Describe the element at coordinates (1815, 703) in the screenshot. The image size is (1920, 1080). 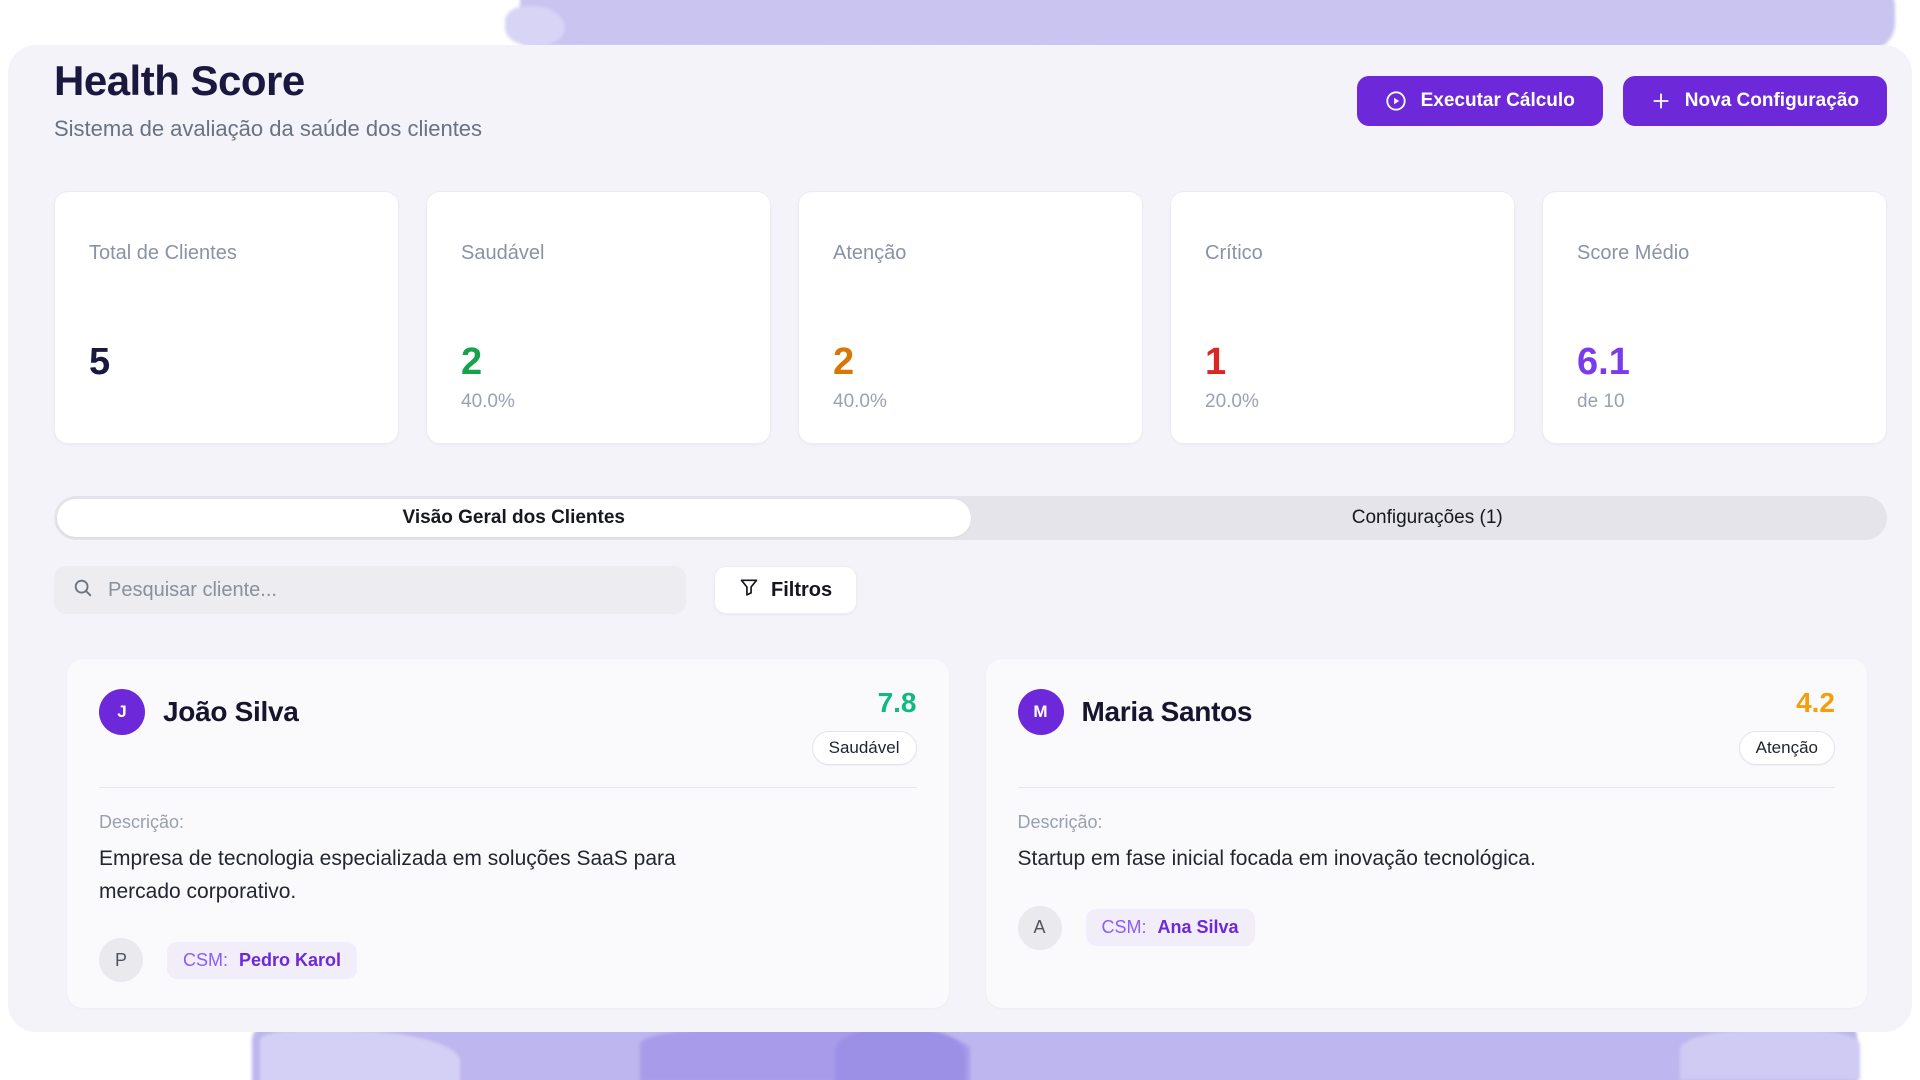
I see `client-score: 4.2` at that location.